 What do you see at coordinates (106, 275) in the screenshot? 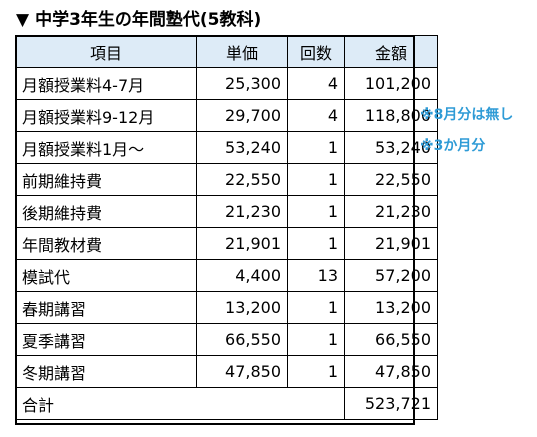
I see `cell-item: 模試代` at bounding box center [106, 275].